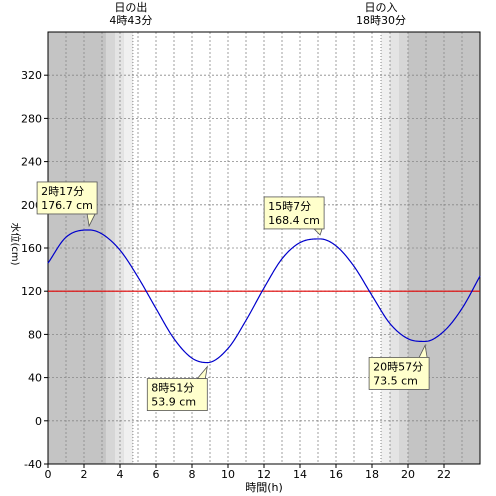  Describe the element at coordinates (228, 474) in the screenshot. I see `x-tick-label: 10` at that location.